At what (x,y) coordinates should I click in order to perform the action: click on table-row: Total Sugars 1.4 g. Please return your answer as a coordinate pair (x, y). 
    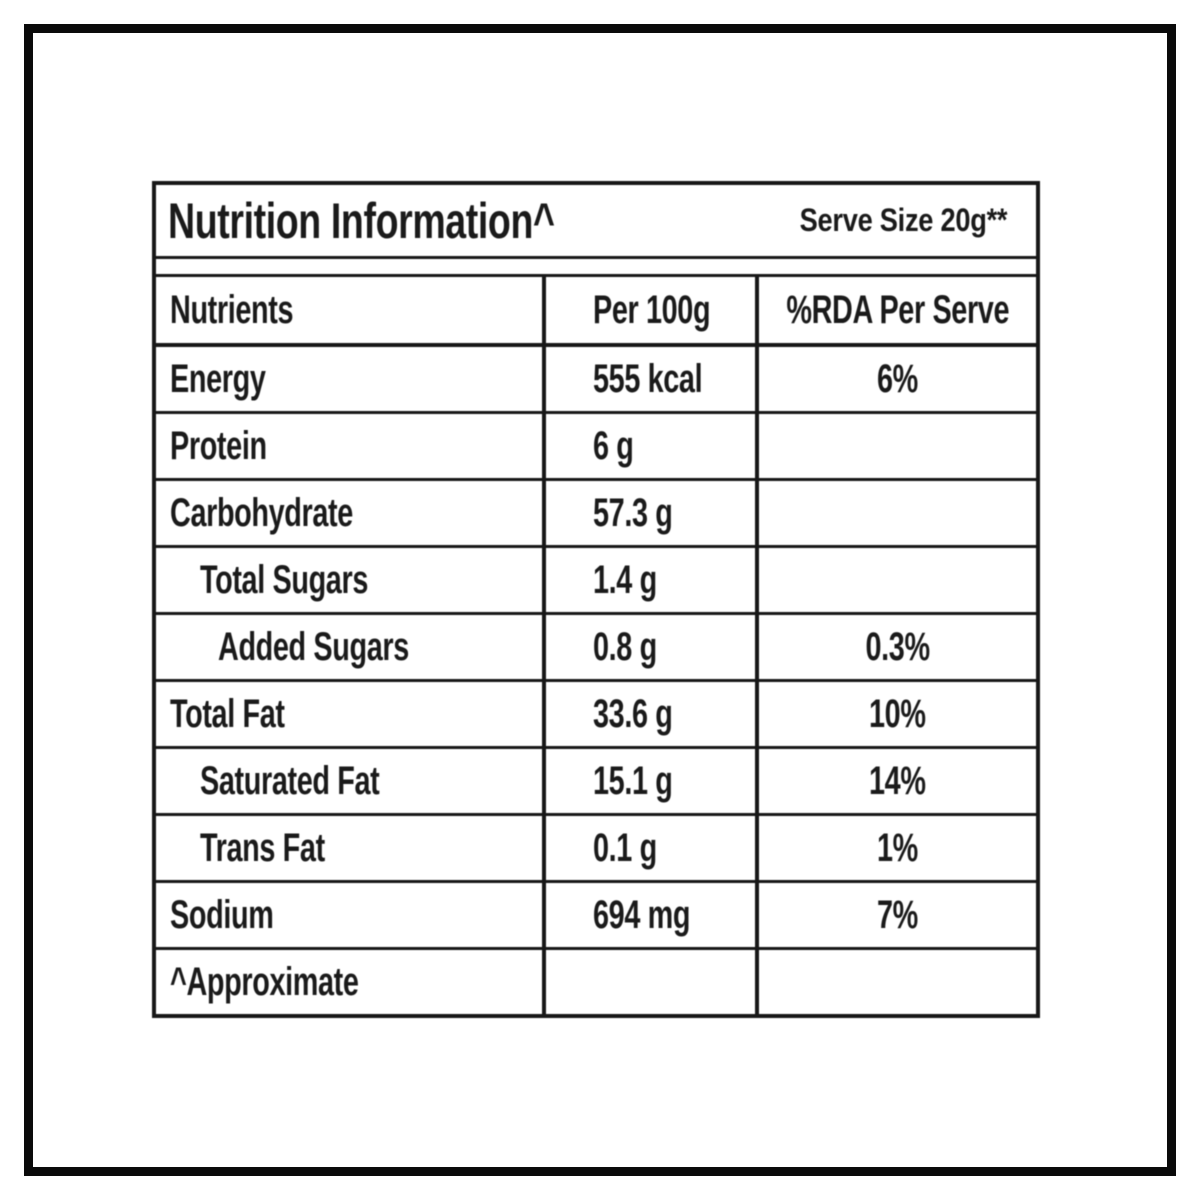
    Looking at the image, I should click on (596, 581).